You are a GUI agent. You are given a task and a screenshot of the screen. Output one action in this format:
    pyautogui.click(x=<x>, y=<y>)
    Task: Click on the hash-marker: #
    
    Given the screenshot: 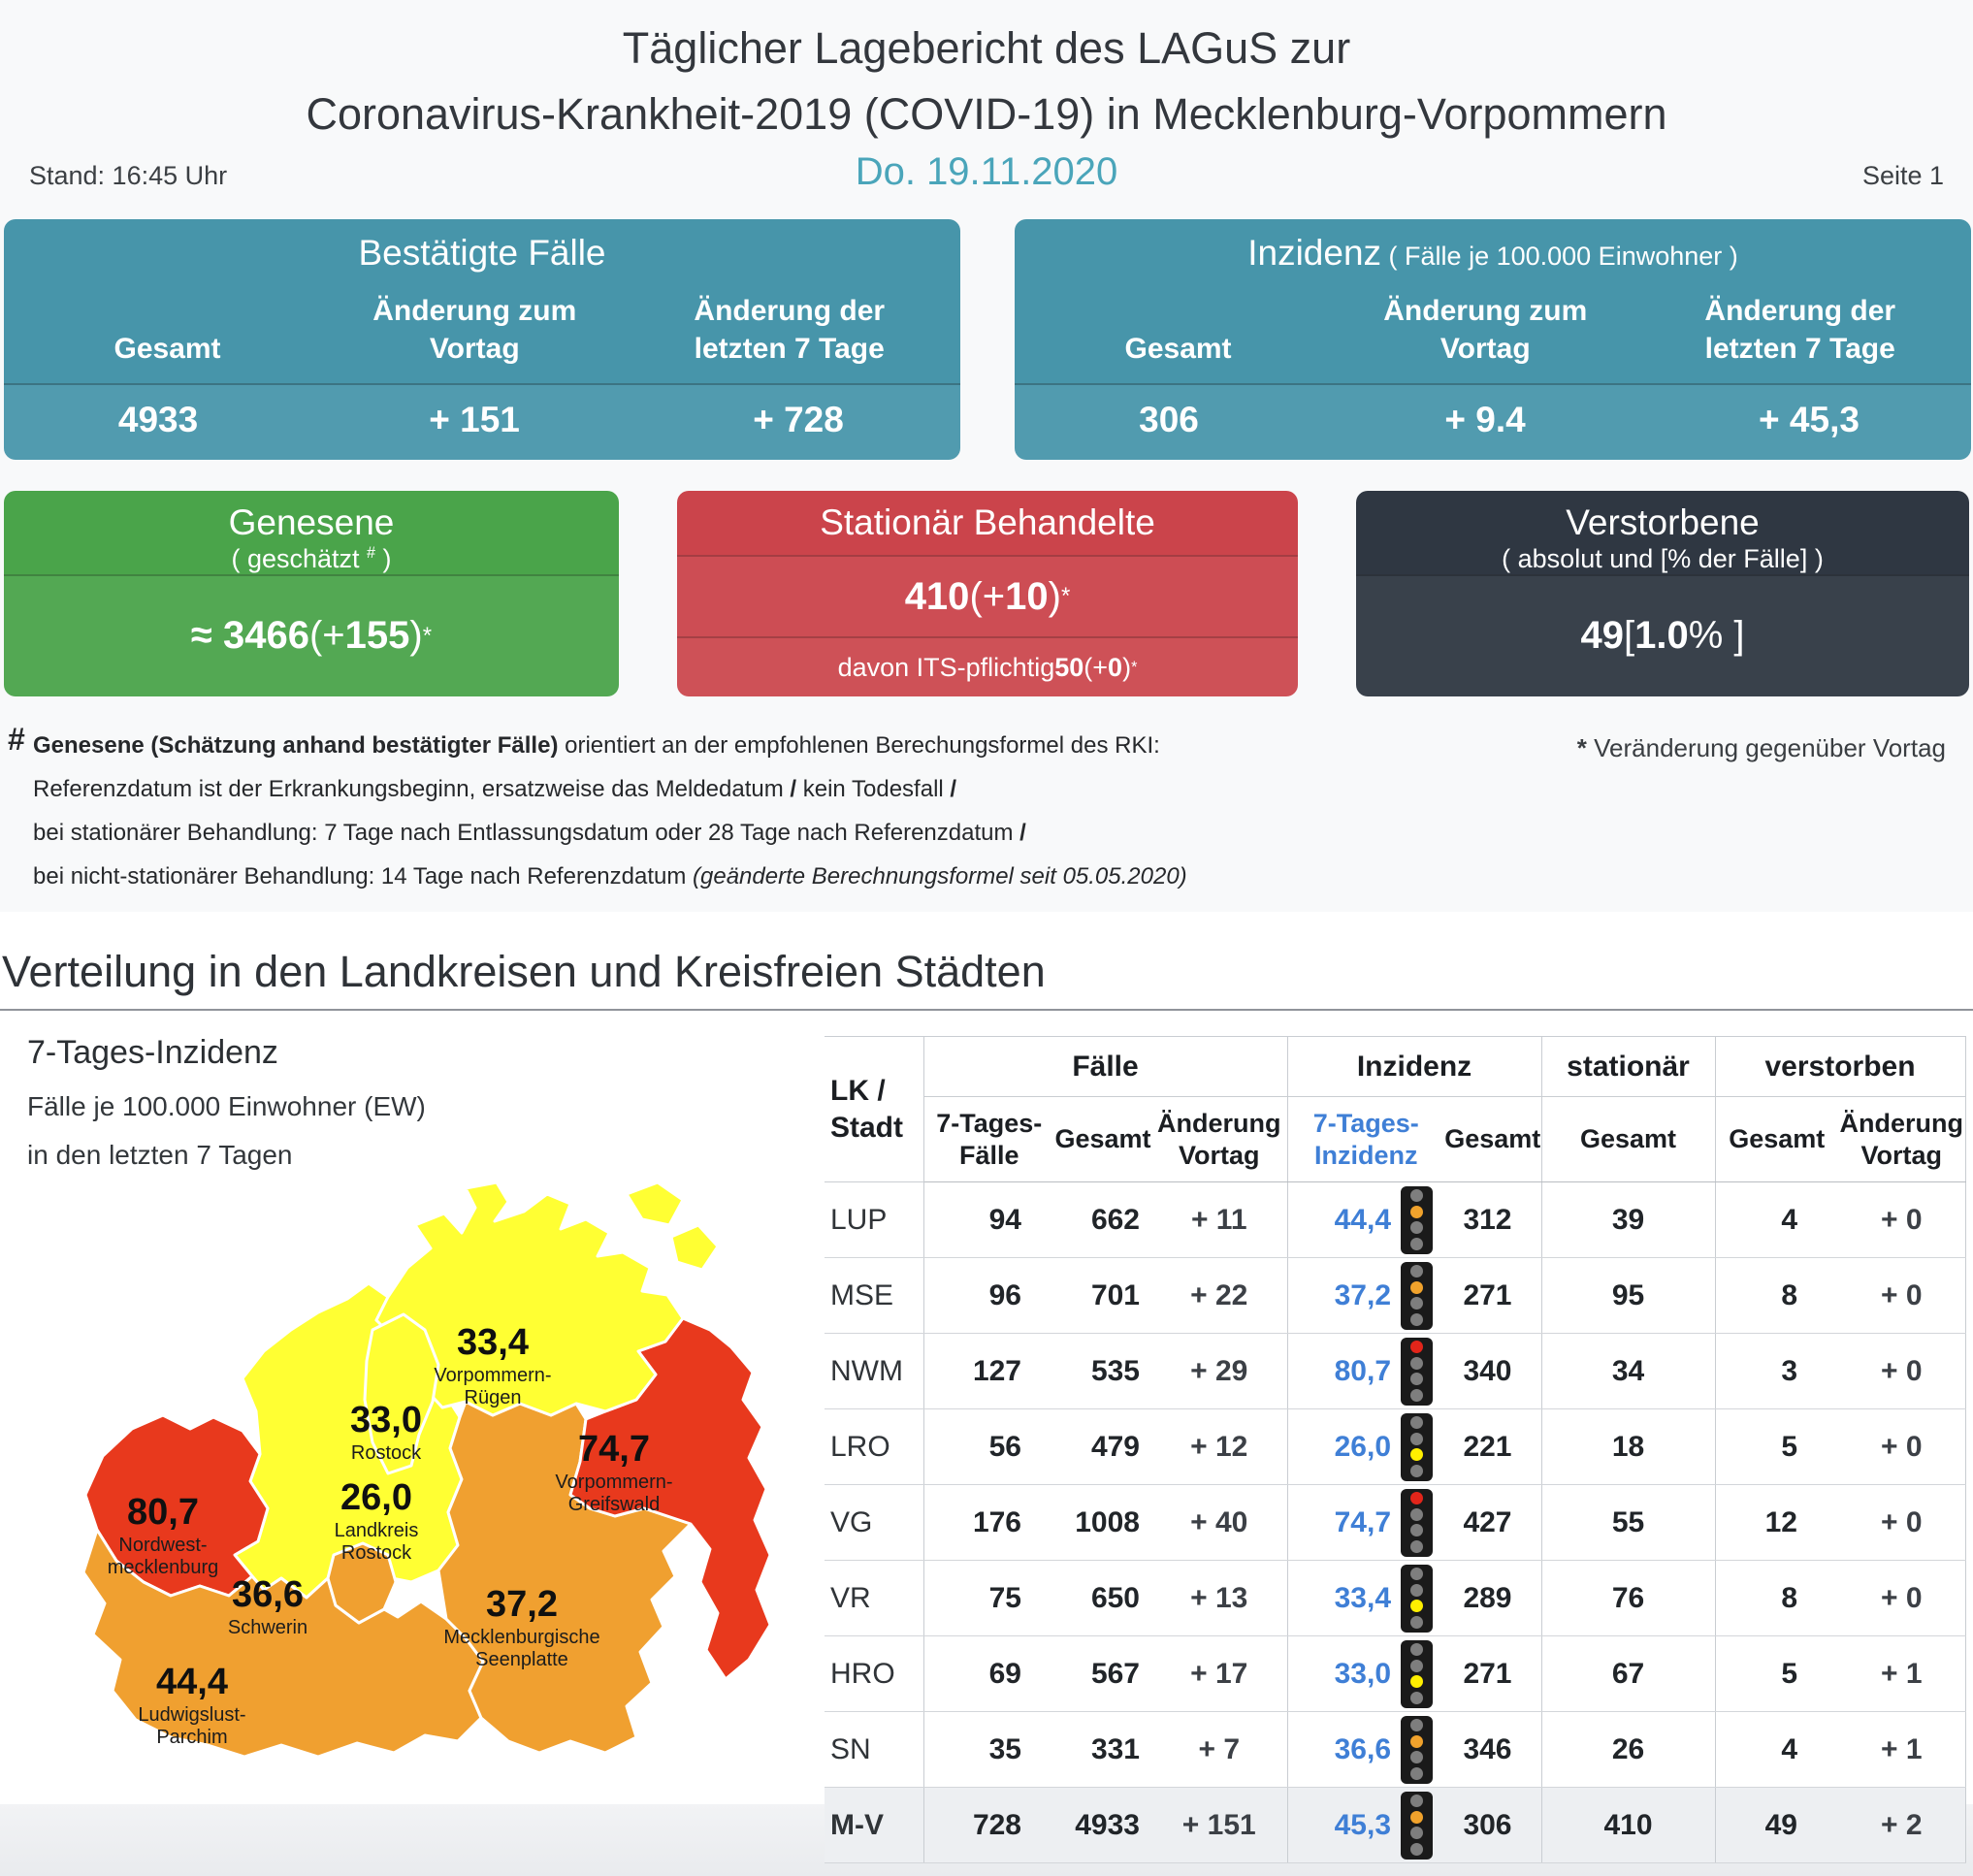 What is the action you would take?
    pyautogui.click(x=16, y=739)
    